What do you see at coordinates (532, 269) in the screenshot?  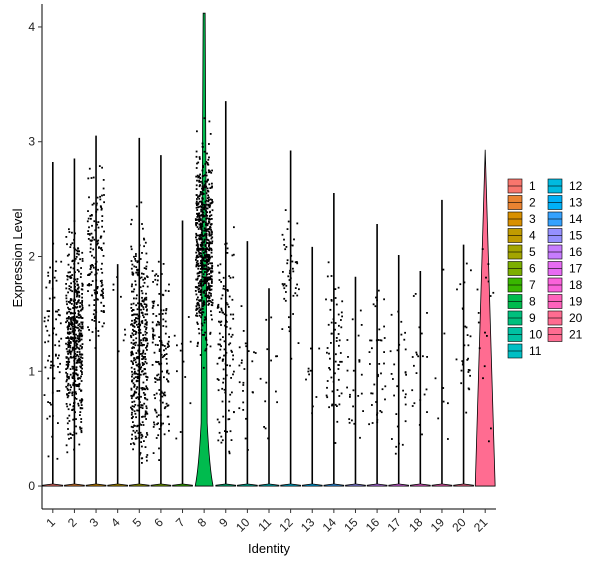 I see `legend-label-6: 6` at bounding box center [532, 269].